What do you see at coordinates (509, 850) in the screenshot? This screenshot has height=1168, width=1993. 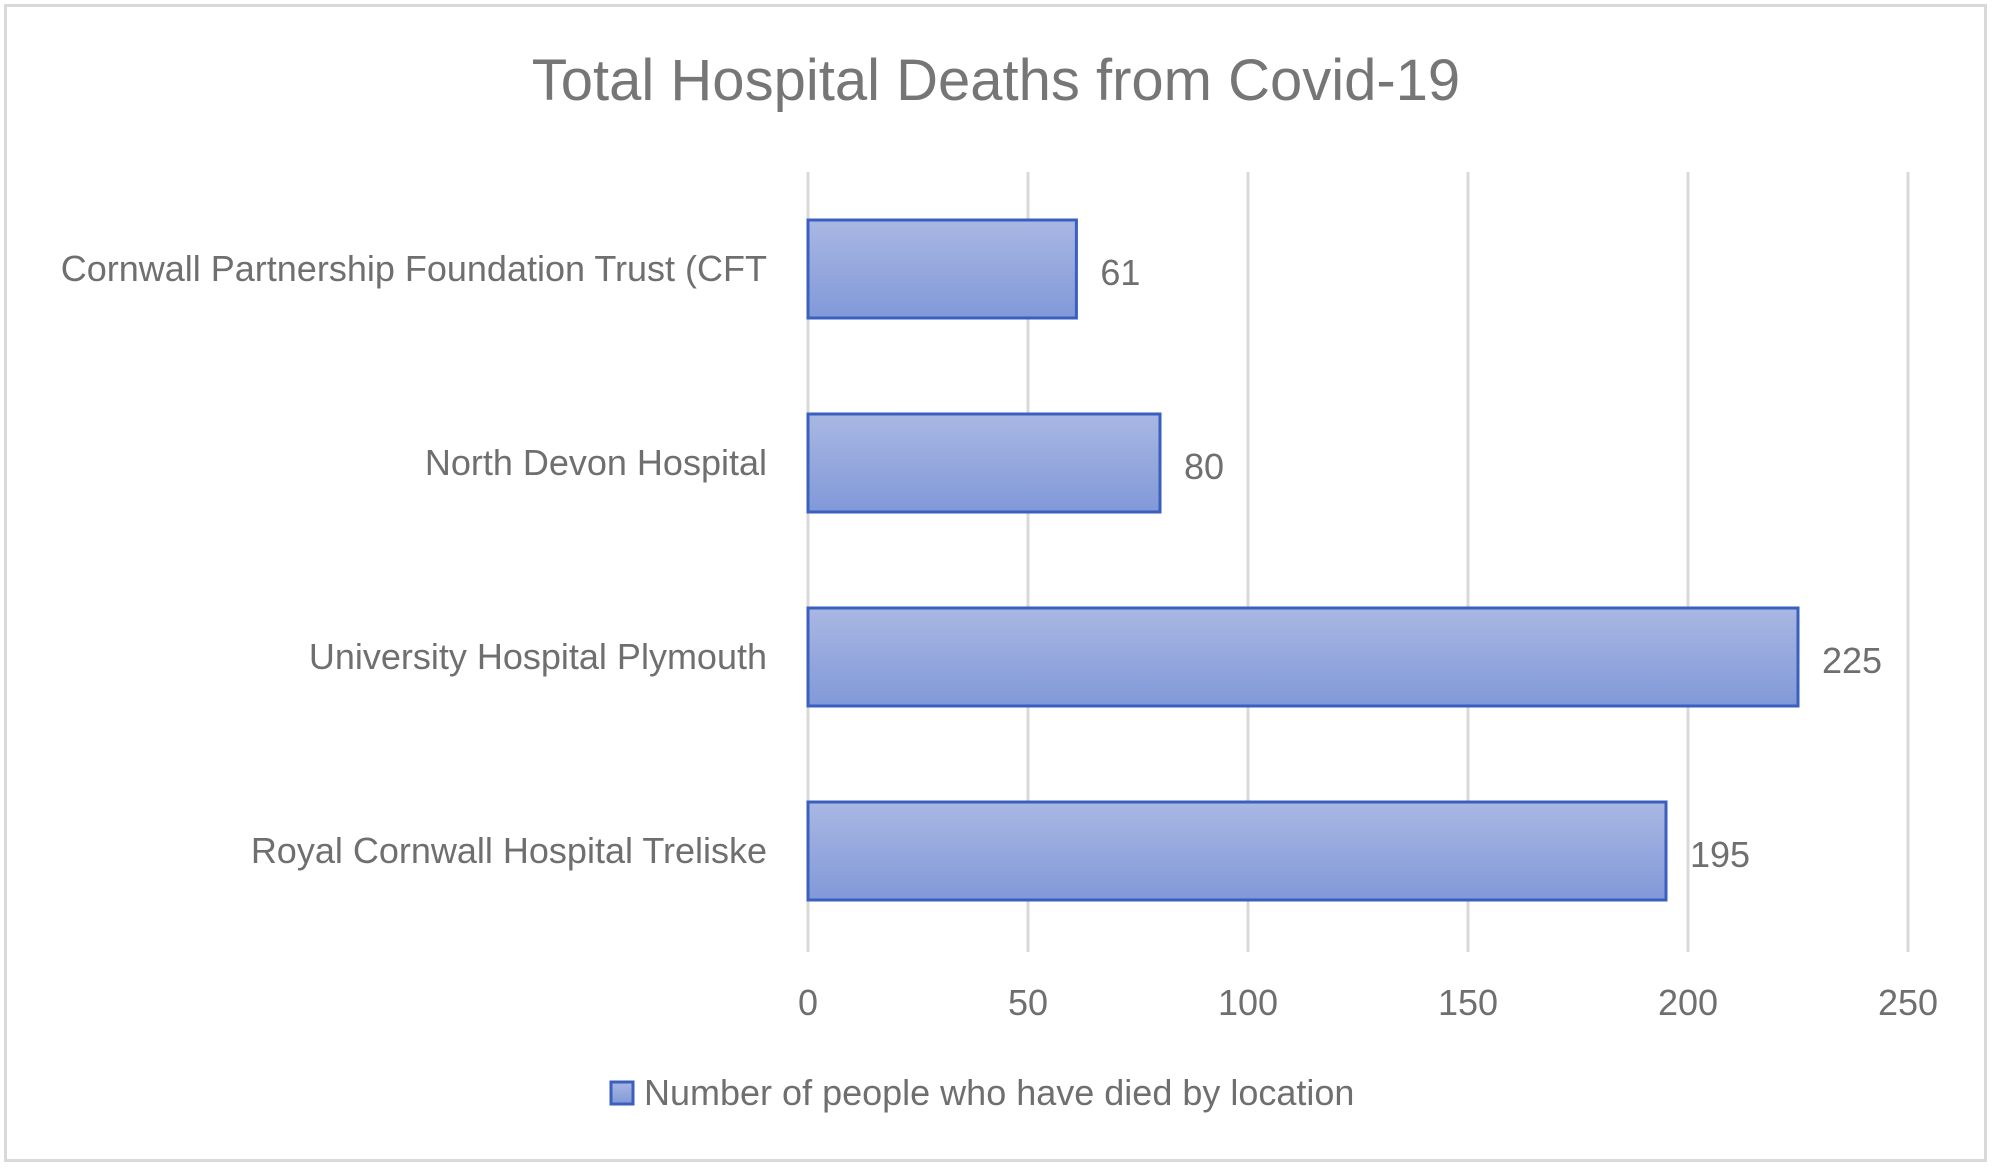 I see `category-label: Royal Cornwall Hospital Treliske` at bounding box center [509, 850].